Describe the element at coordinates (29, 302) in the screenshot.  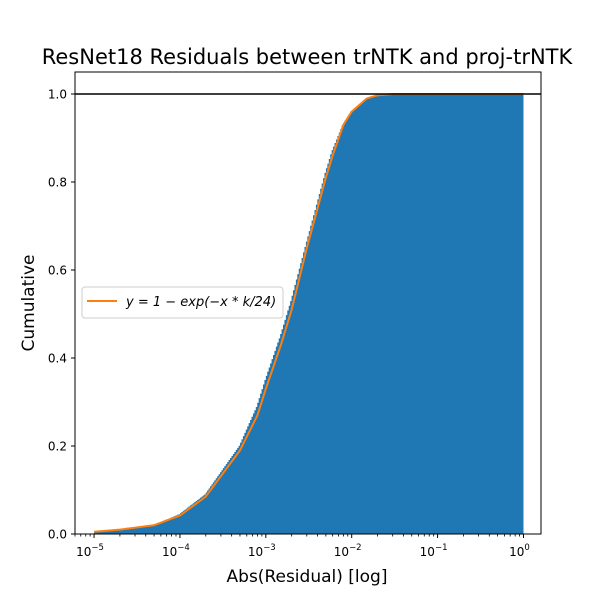
I see `y-axis-label: Cumulative` at that location.